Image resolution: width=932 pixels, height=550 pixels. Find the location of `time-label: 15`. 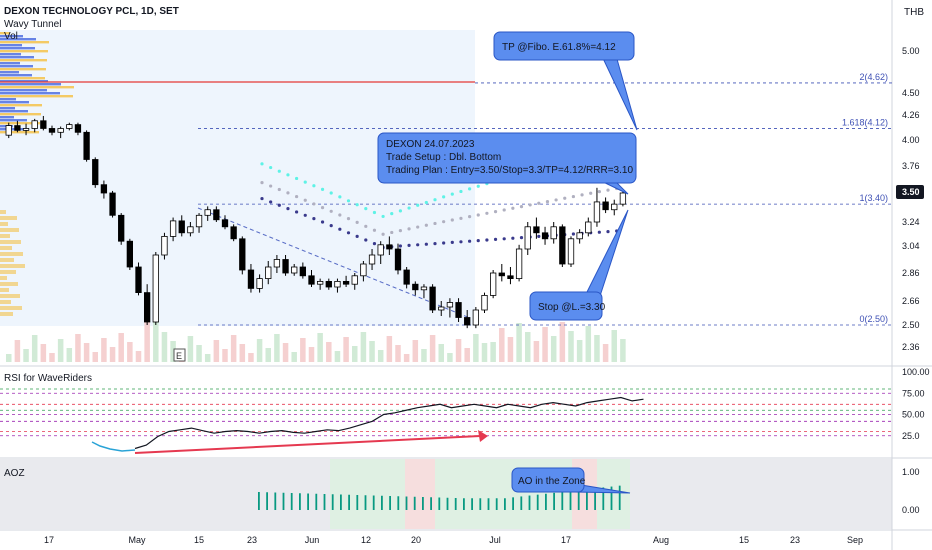

time-label: 15 is located at coordinates (744, 540).